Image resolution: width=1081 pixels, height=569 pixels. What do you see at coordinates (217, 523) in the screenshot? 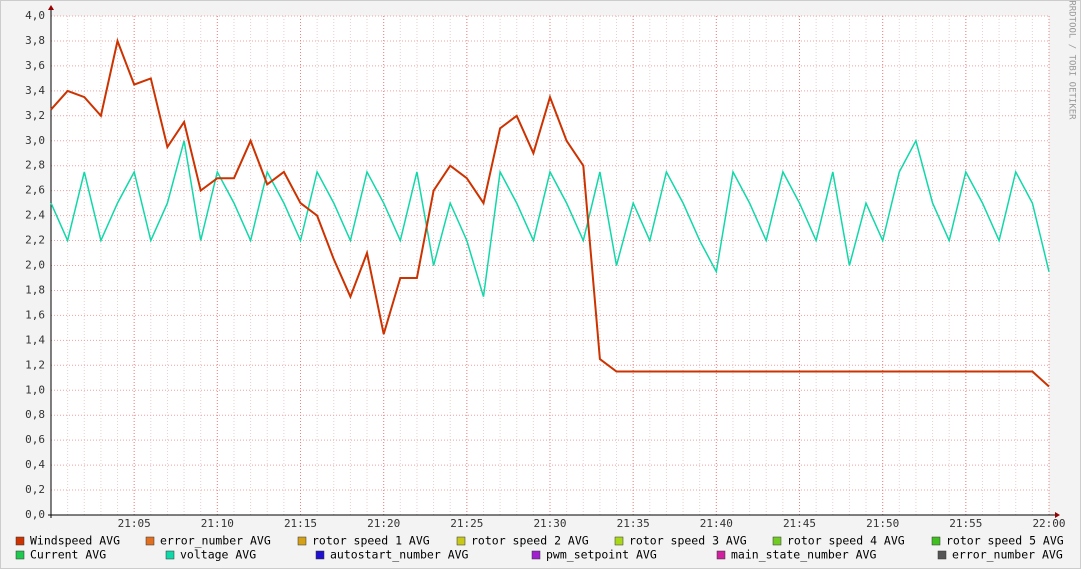
I see `x-tick-label: 21:10` at bounding box center [217, 523].